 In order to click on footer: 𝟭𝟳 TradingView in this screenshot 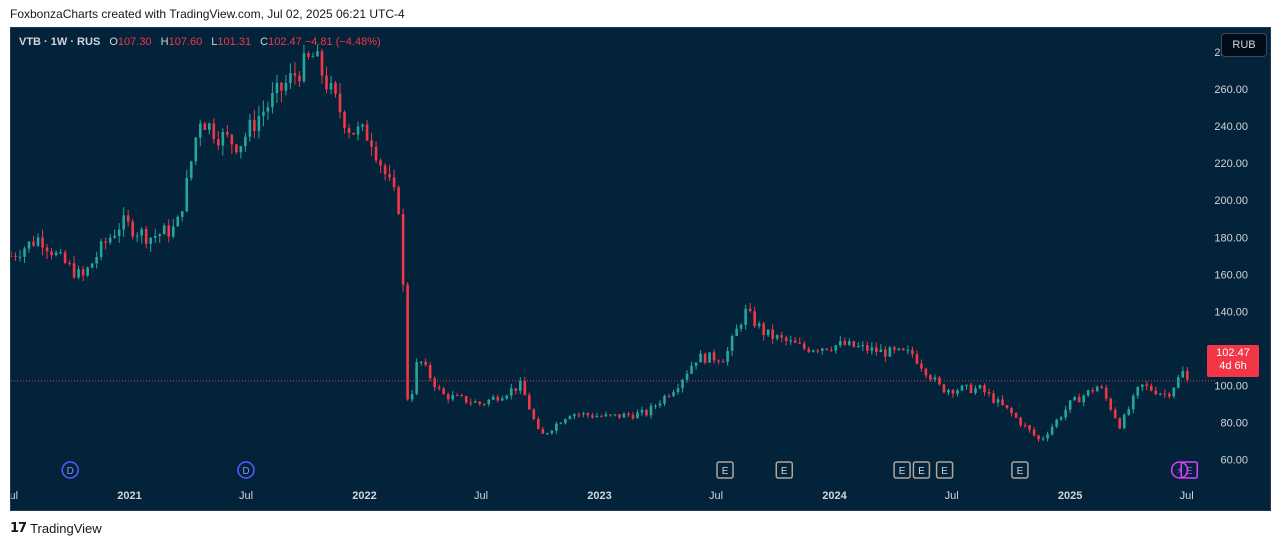, I will do `click(56, 528)`.